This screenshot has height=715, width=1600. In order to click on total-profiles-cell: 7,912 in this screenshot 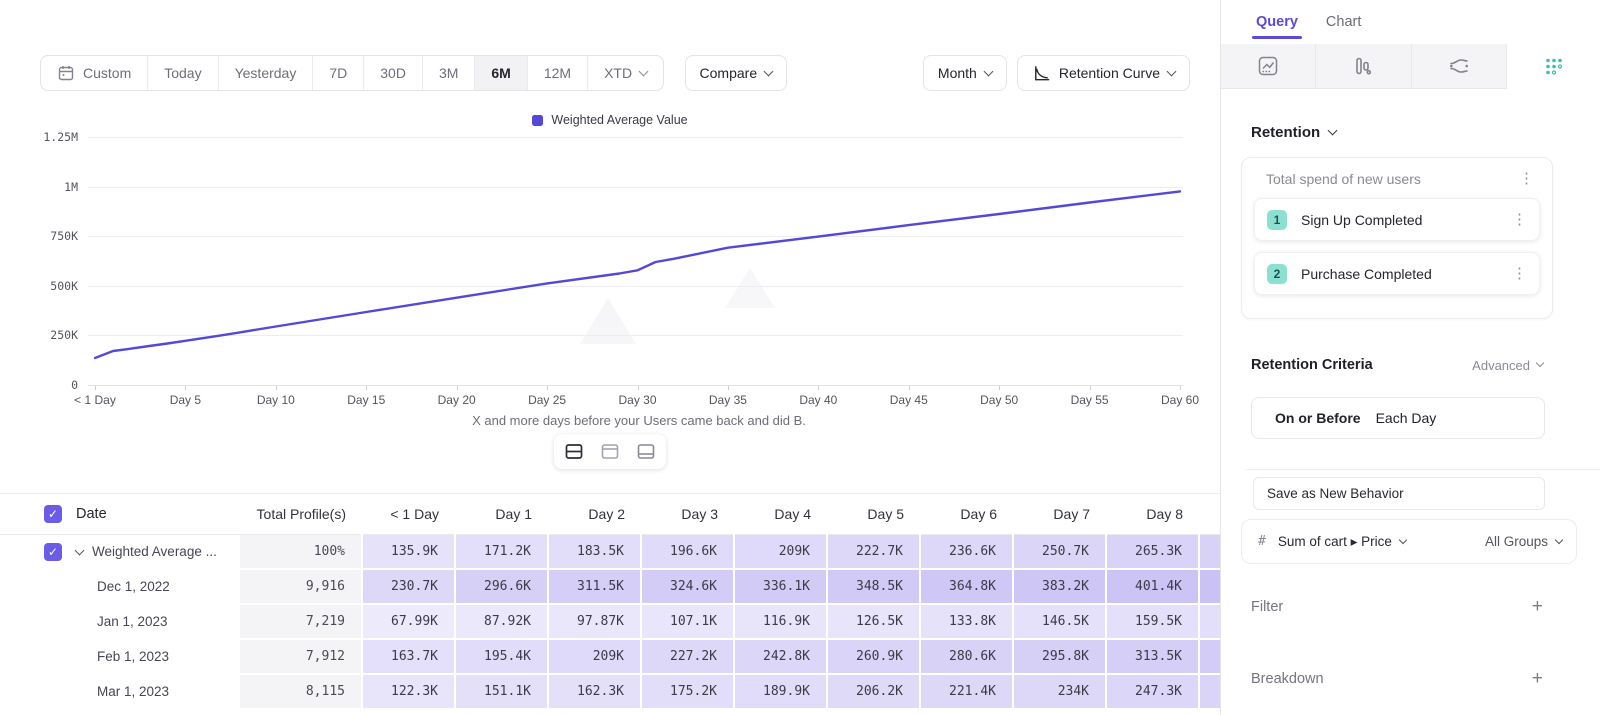, I will do `click(301, 657)`.